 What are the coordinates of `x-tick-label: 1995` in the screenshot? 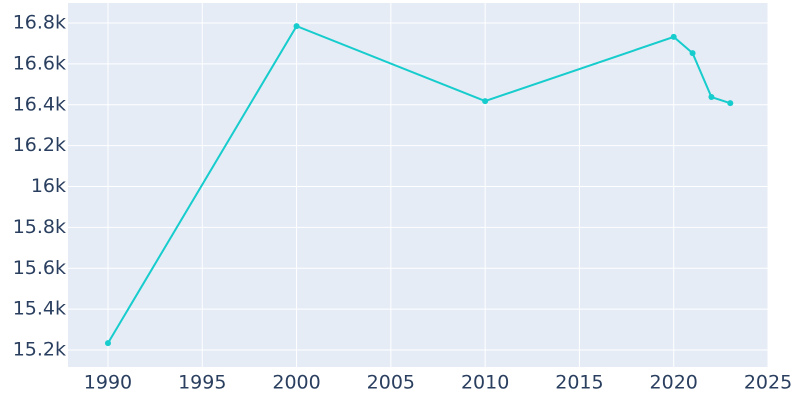 It's located at (202, 383).